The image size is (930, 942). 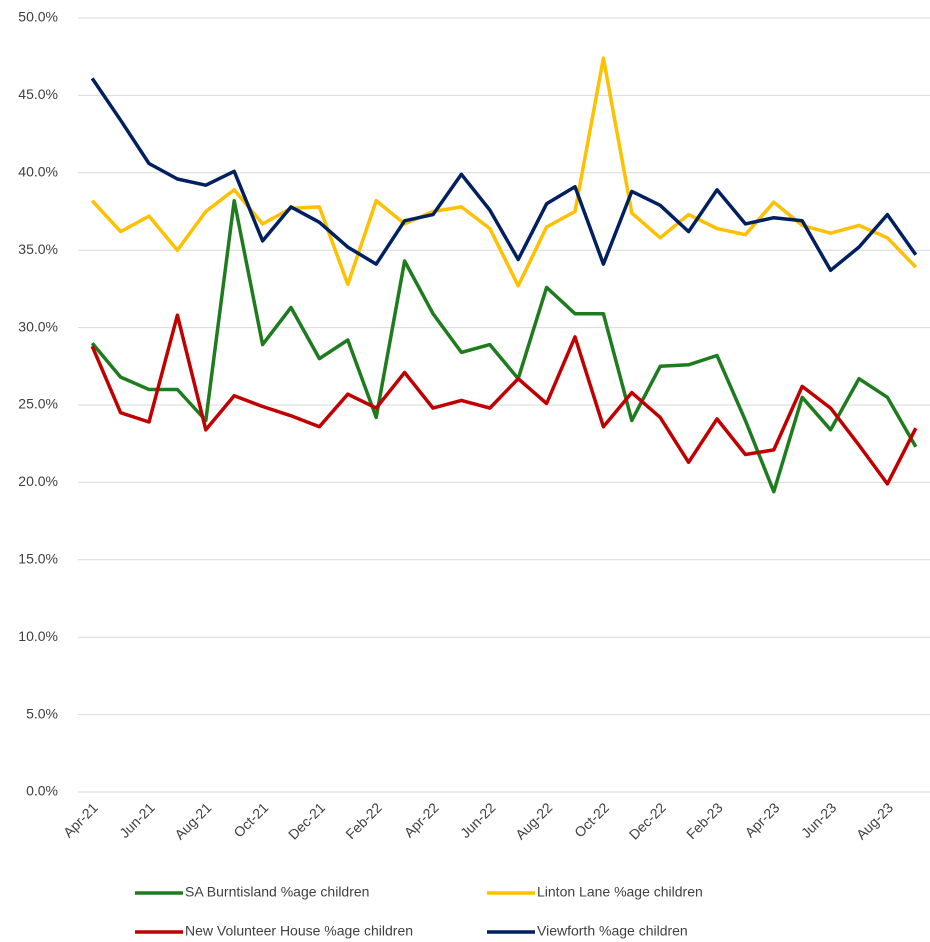 What do you see at coordinates (137, 820) in the screenshot?
I see `x-tick-label: Jun-21` at bounding box center [137, 820].